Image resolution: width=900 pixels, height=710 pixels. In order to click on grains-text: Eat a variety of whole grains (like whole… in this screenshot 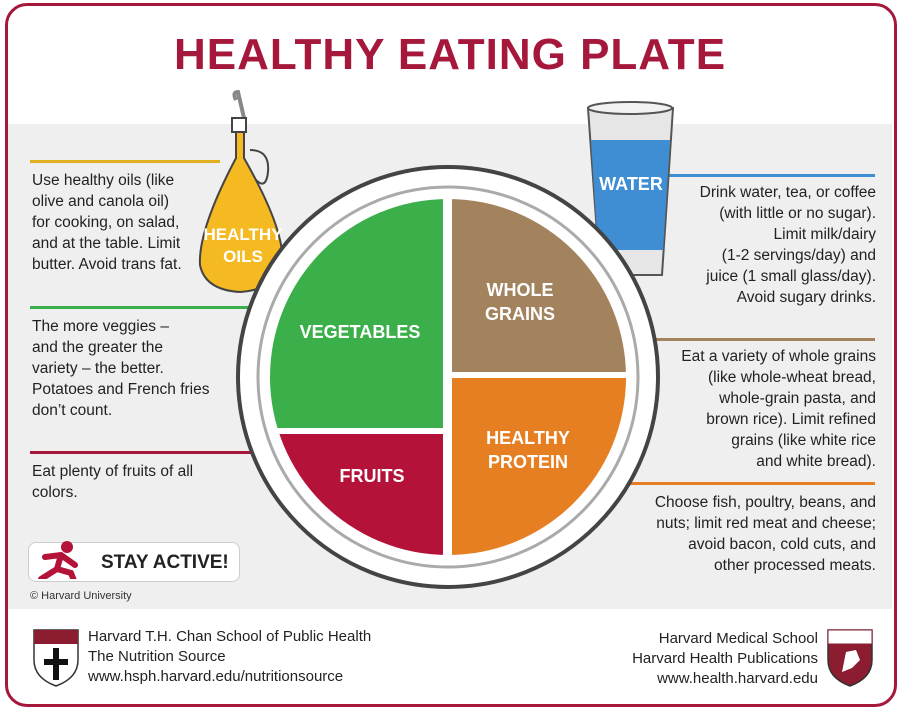, I will do `click(778, 409)`.